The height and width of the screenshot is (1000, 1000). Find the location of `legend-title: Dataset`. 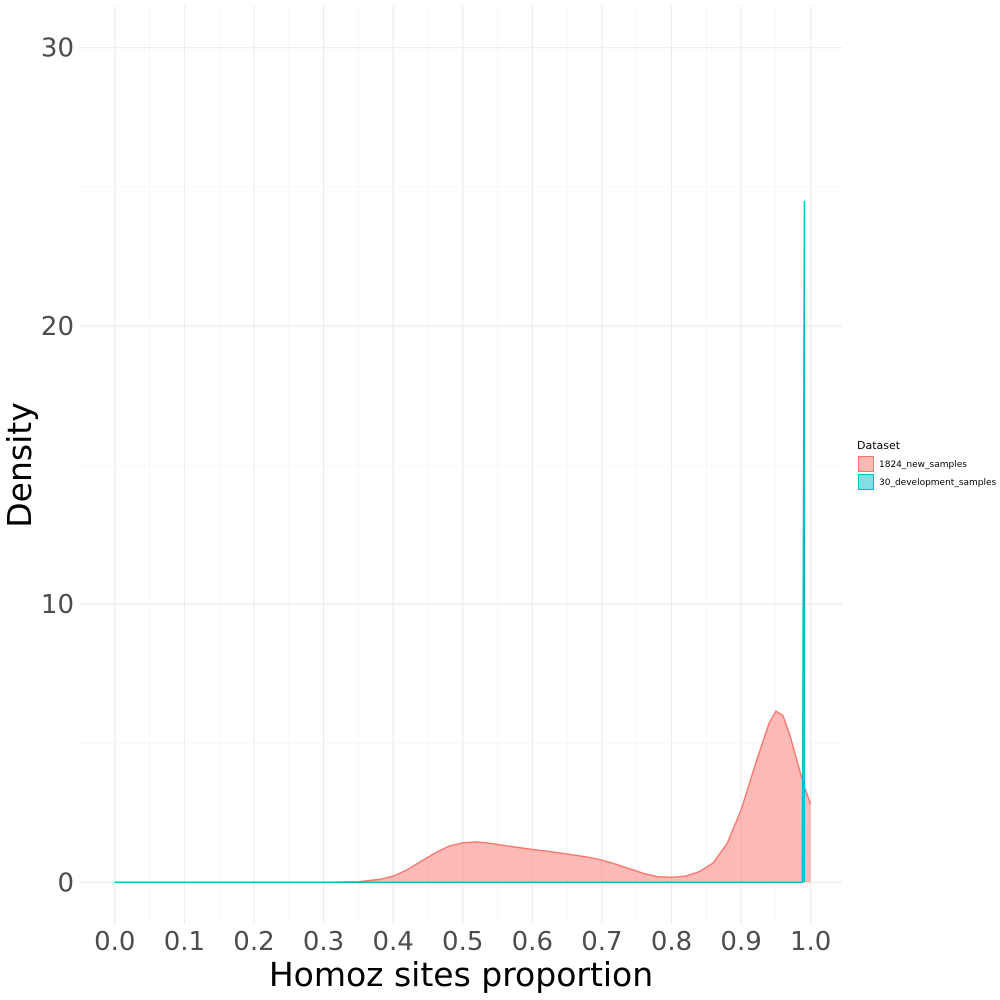

legend-title: Dataset is located at coordinates (879, 445).